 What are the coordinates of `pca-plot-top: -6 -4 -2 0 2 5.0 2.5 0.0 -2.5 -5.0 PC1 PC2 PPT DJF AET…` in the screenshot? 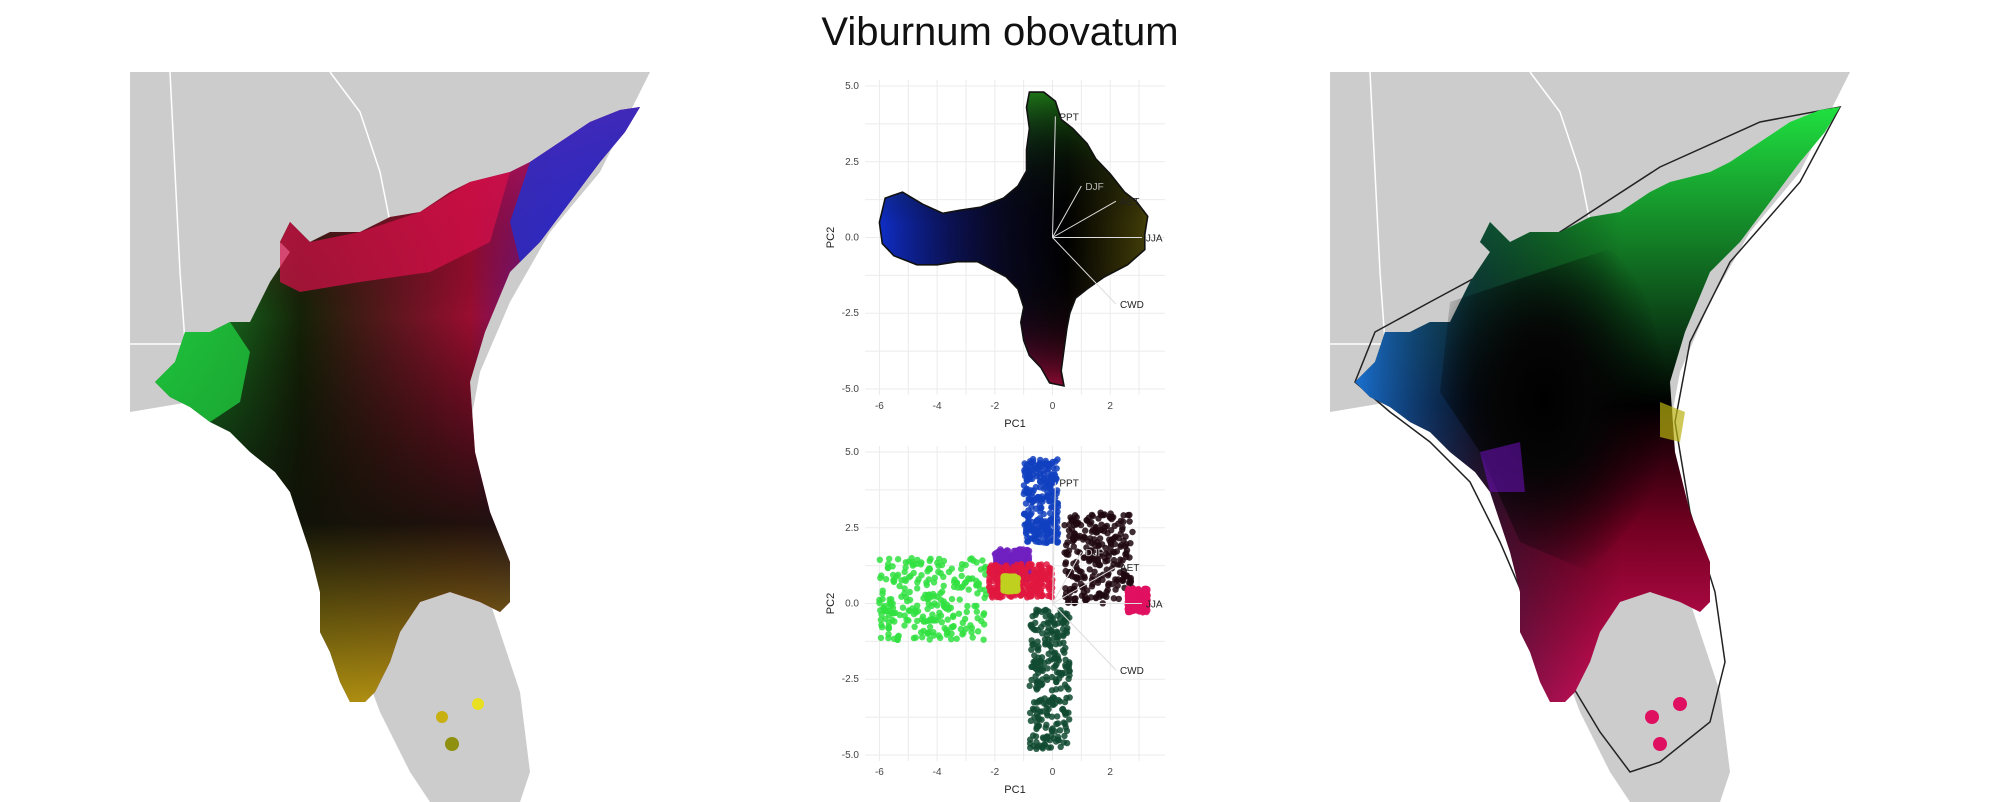 It's located at (995, 255).